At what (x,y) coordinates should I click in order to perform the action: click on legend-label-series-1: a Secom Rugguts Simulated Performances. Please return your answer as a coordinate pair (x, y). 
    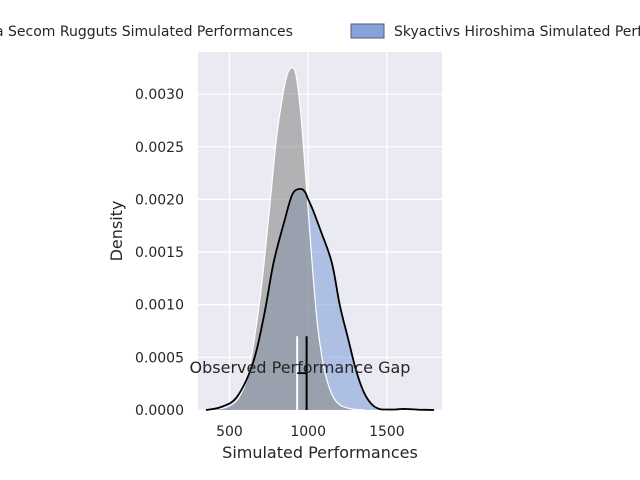
    Looking at the image, I should click on (146, 32).